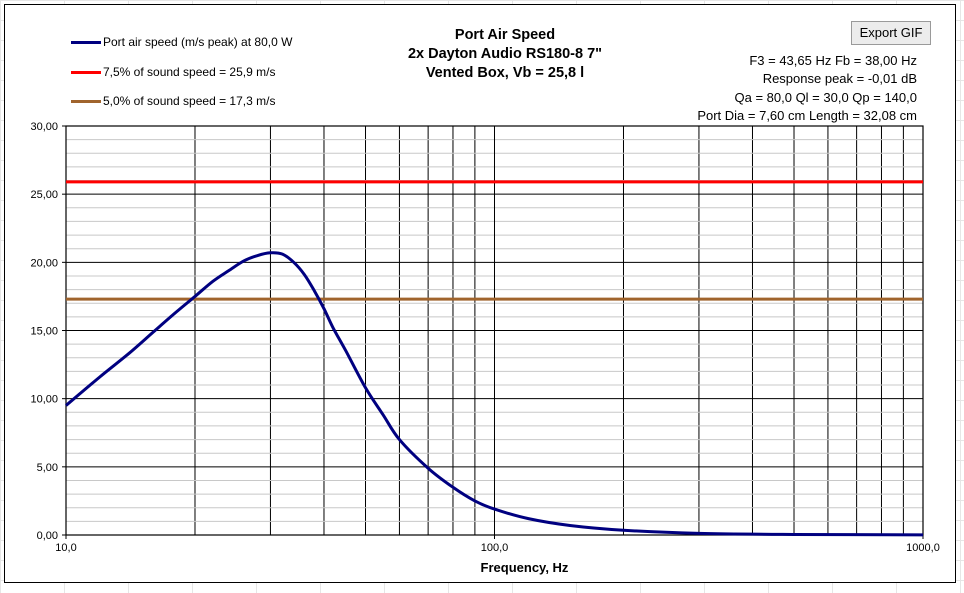  I want to click on legend-item-5-percent: 5,0% of sound speed = 17,3 m/s, so click(173, 101).